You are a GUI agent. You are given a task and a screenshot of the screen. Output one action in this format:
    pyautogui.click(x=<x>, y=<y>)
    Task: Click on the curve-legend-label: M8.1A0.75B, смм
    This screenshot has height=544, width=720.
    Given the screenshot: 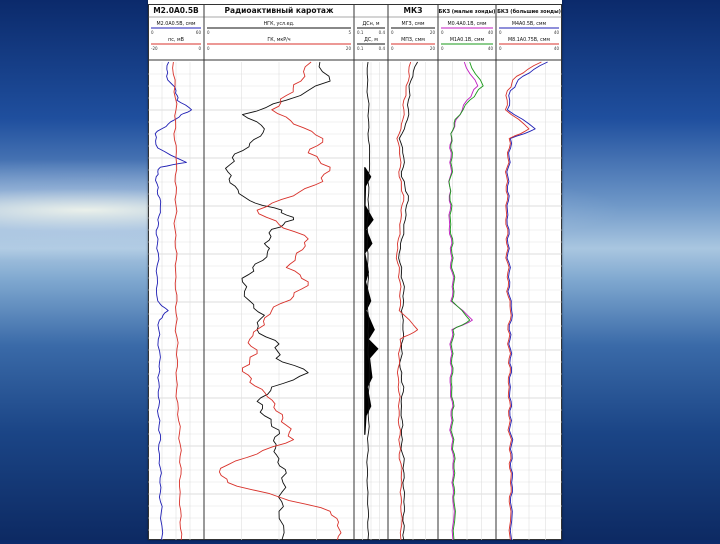 What is the action you would take?
    pyautogui.click(x=529, y=40)
    